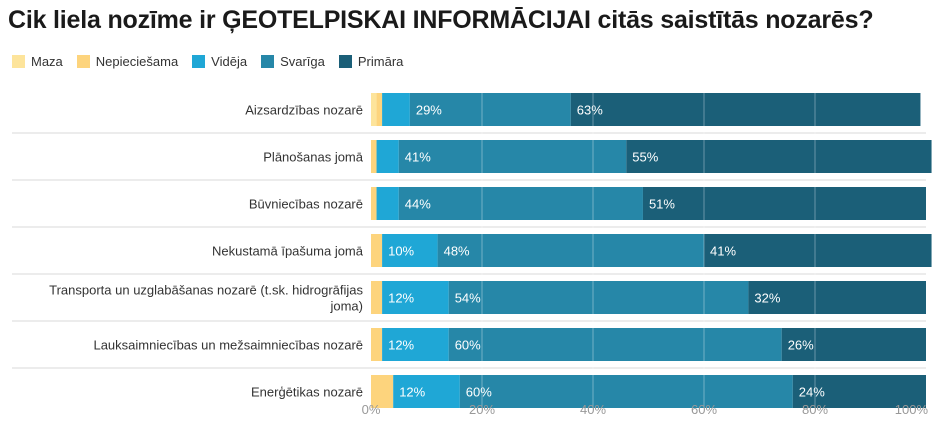 This screenshot has height=431, width=940. I want to click on legend-item-maza: Maza, so click(37, 61).